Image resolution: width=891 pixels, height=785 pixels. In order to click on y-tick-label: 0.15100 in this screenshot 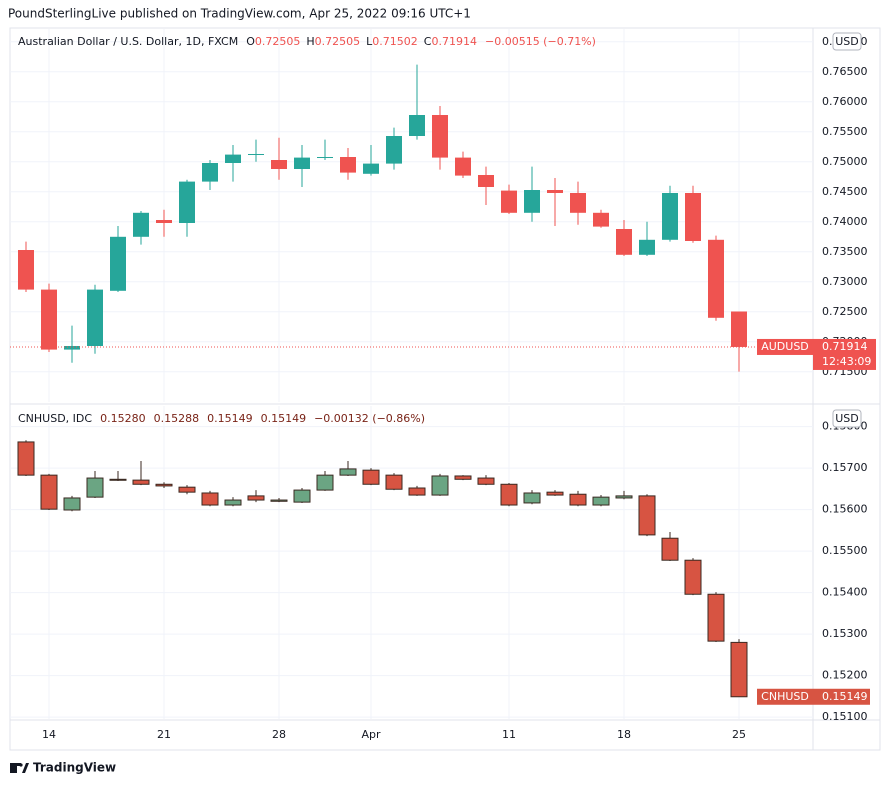, I will do `click(845, 716)`.